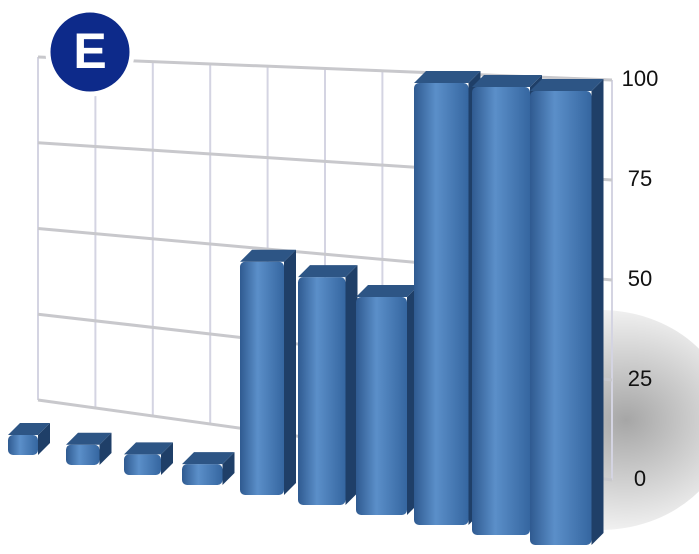 The width and height of the screenshot is (699, 554). I want to click on badge-circle, so click(90, 52).